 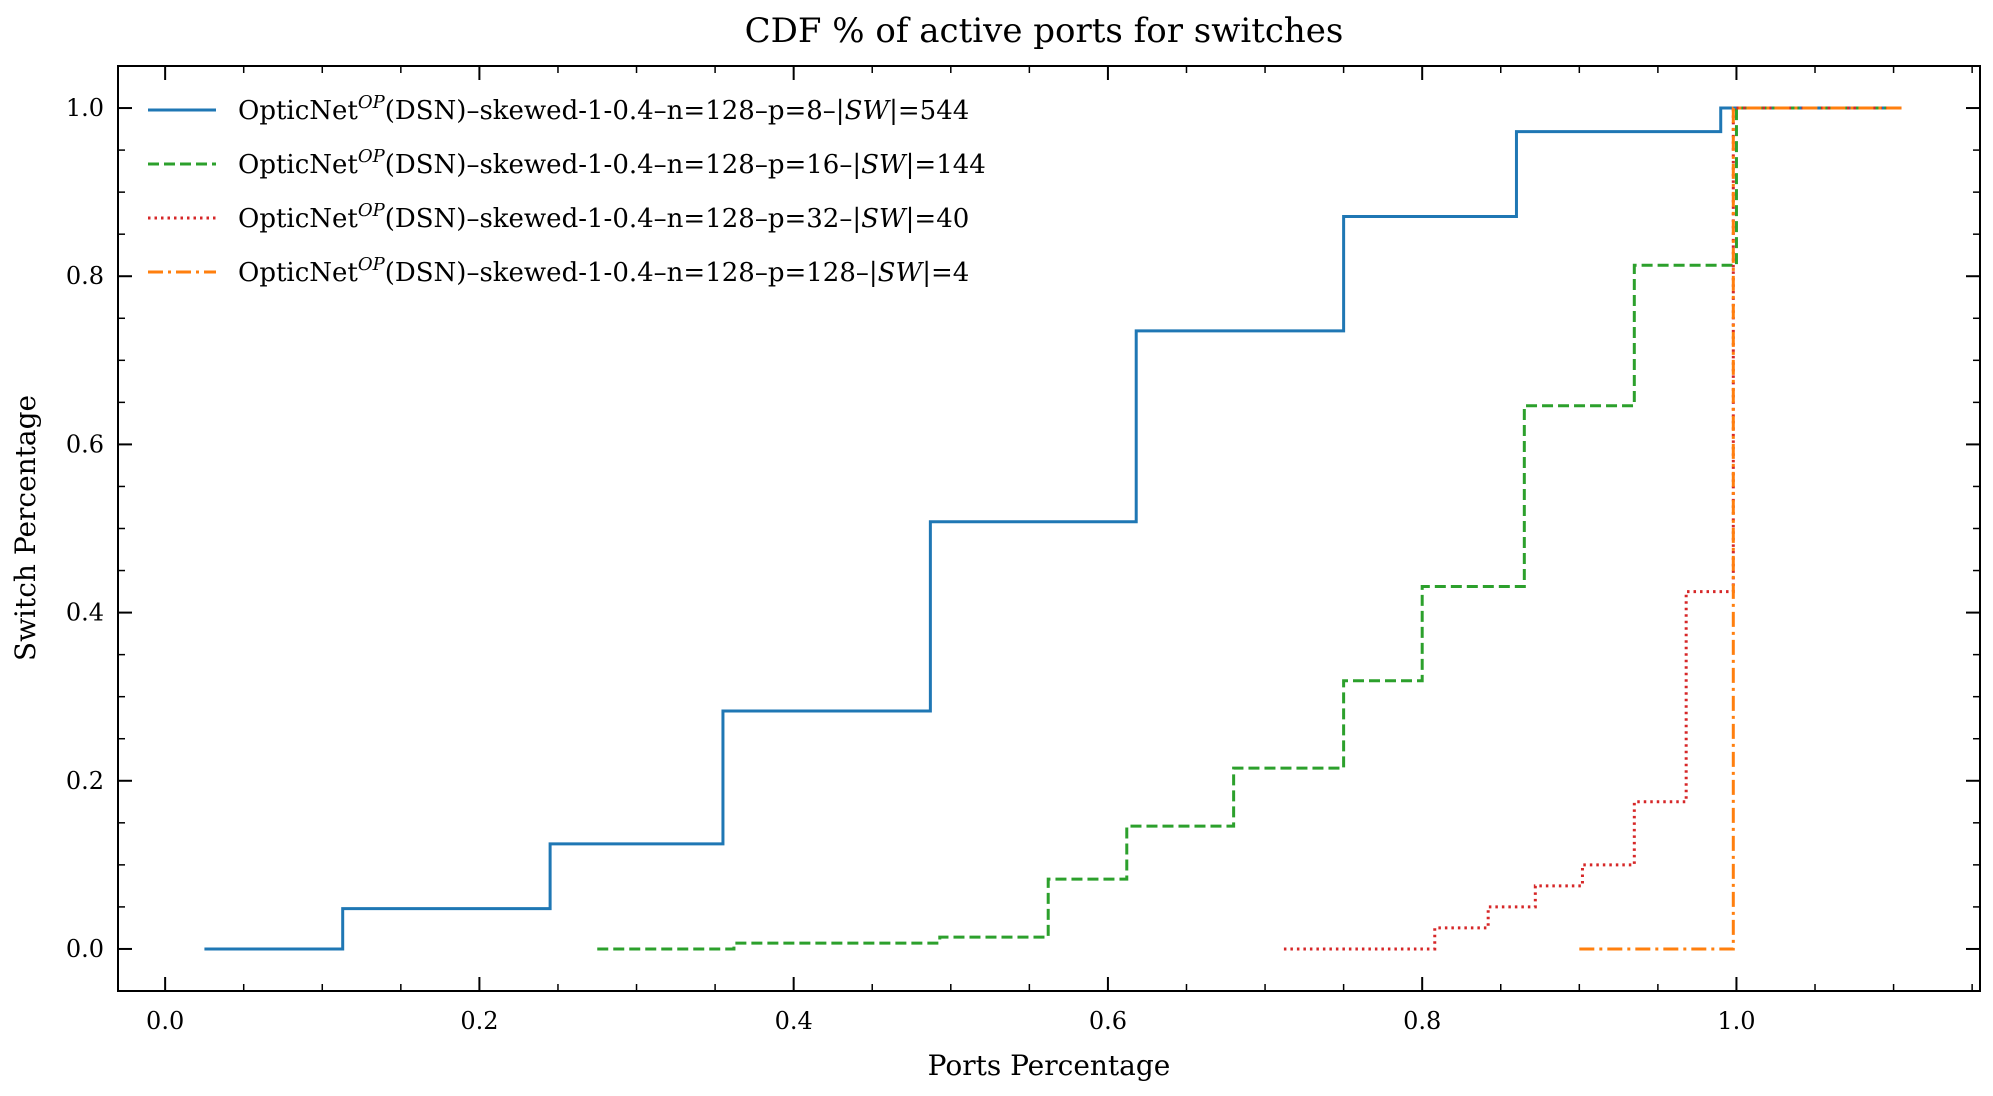 What do you see at coordinates (479, 1021) in the screenshot?
I see `x-tick-label: 0.2` at bounding box center [479, 1021].